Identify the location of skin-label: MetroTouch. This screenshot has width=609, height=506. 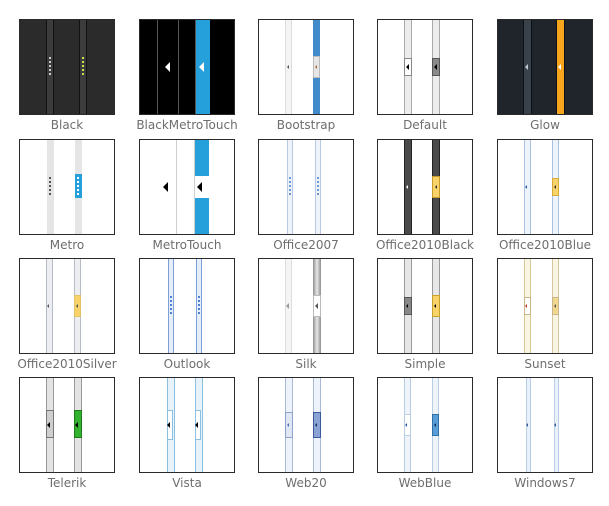
(187, 245).